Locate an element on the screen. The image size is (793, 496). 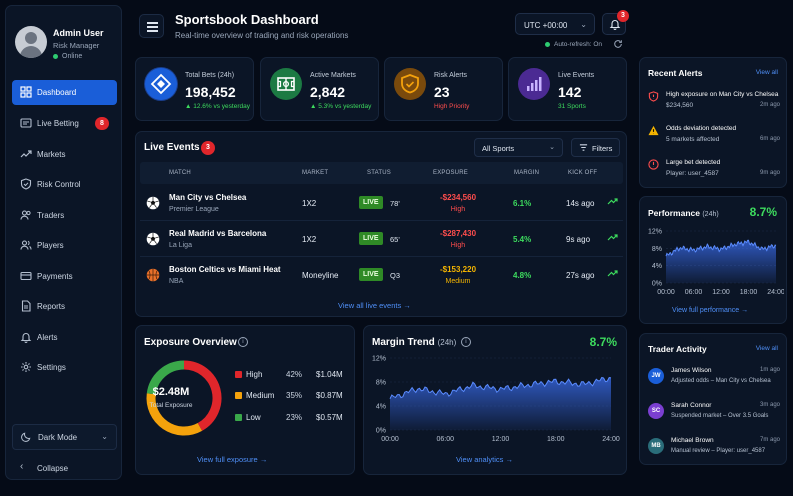
sidebar-item-settings: Settings is located at coordinates (64, 367).